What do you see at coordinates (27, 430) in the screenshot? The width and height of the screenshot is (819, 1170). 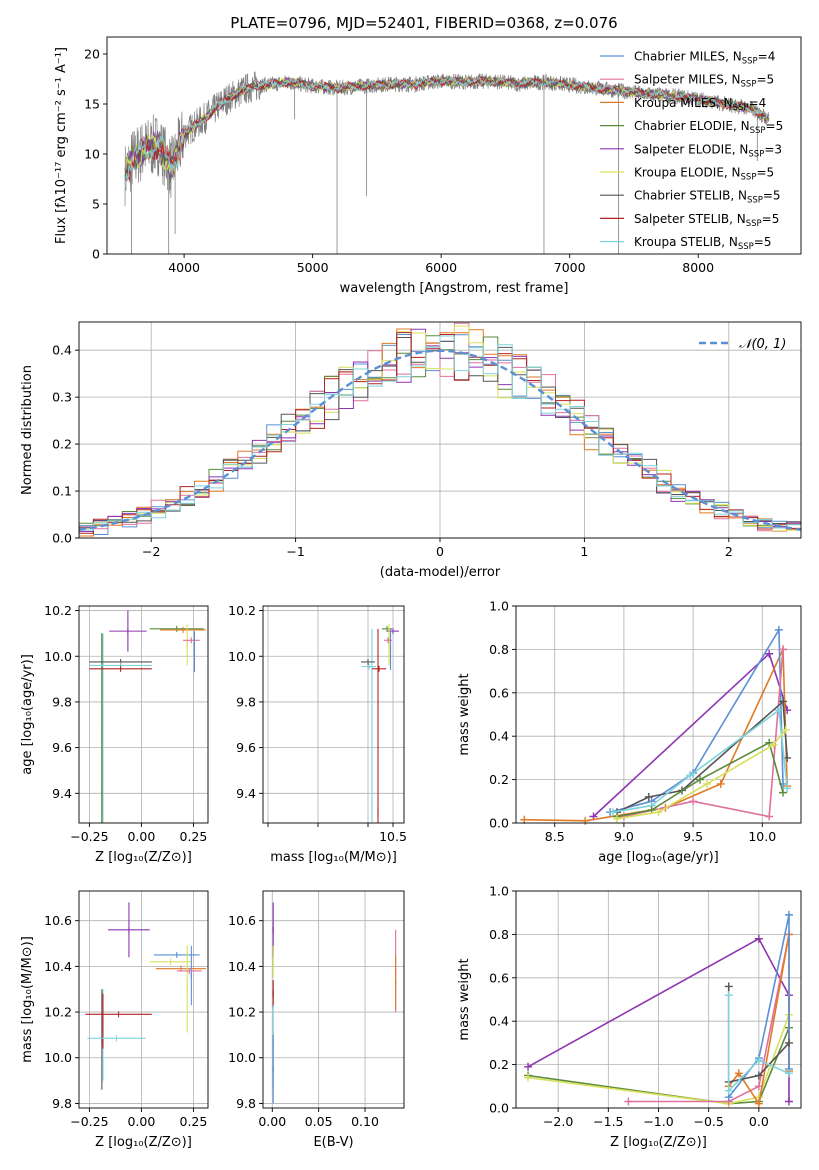 I see `y-axis-label: Normed distribution` at bounding box center [27, 430].